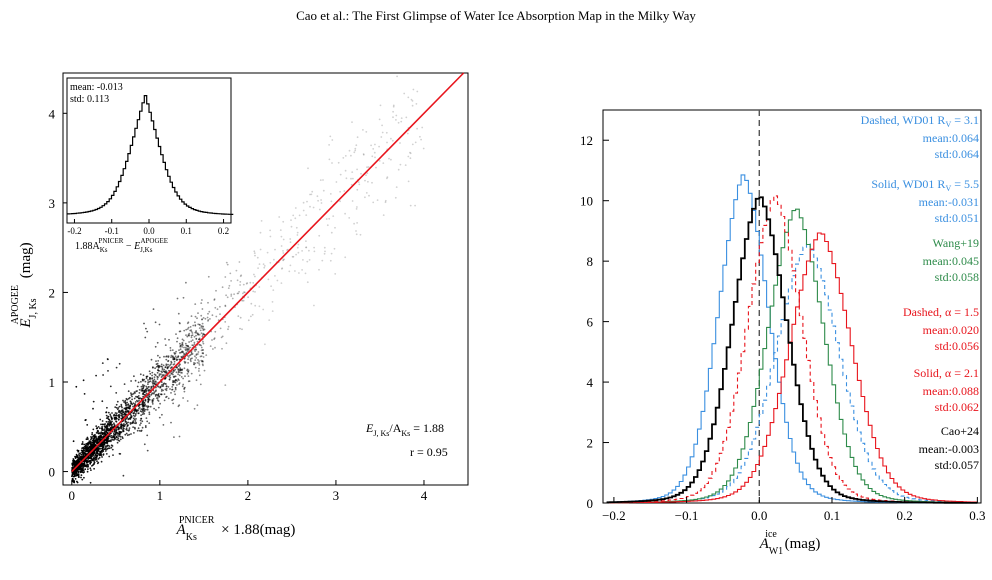  Describe the element at coordinates (52, 113) in the screenshot. I see `y-tick-label: 4` at that location.